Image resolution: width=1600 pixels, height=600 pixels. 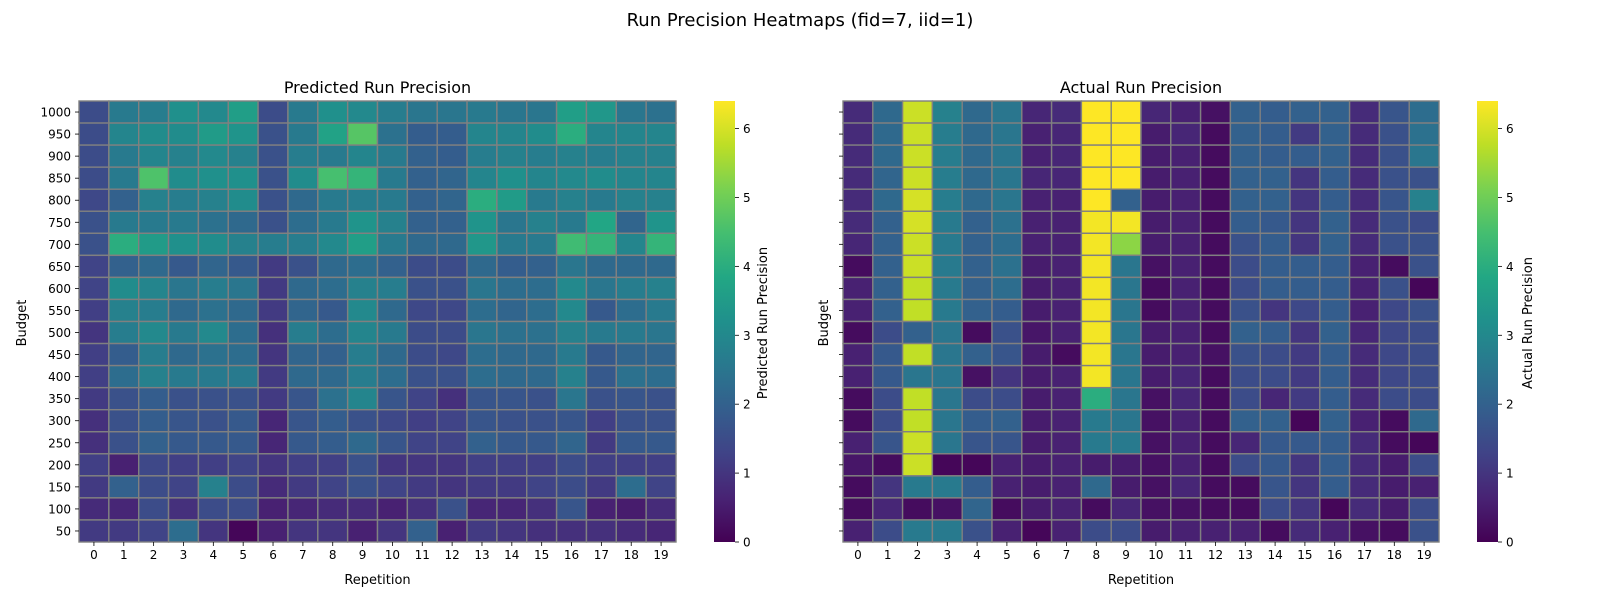 What do you see at coordinates (724, 321) in the screenshot?
I see `colorbar-gradient` at bounding box center [724, 321].